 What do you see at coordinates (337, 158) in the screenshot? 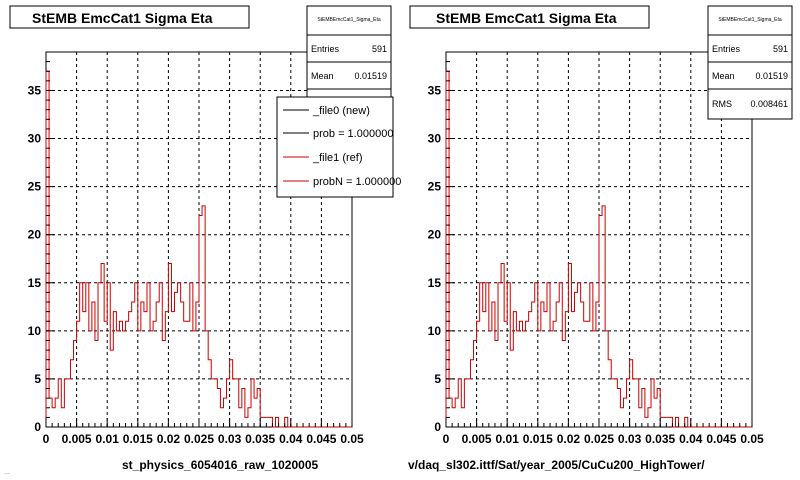
I see `legend-label: _file1 (ref)` at bounding box center [337, 158].